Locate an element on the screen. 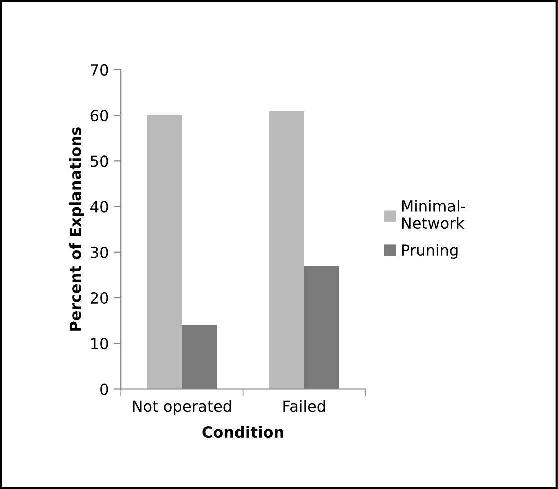  y-tick-label: 30 is located at coordinates (99, 252).